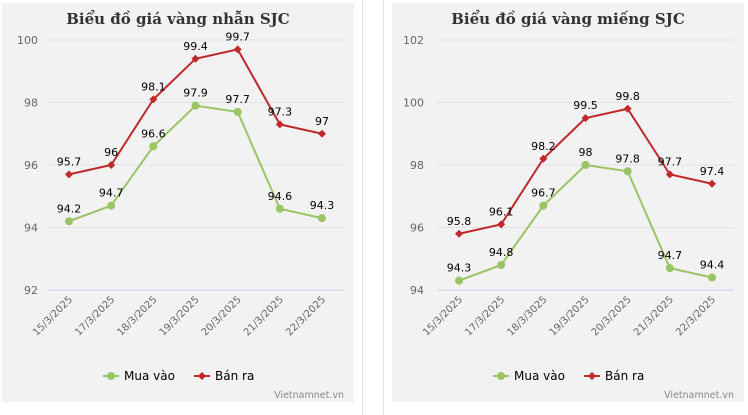 The width and height of the screenshot is (748, 415). Describe the element at coordinates (627, 96) in the screenshot. I see `data-label: 99.8` at that location.